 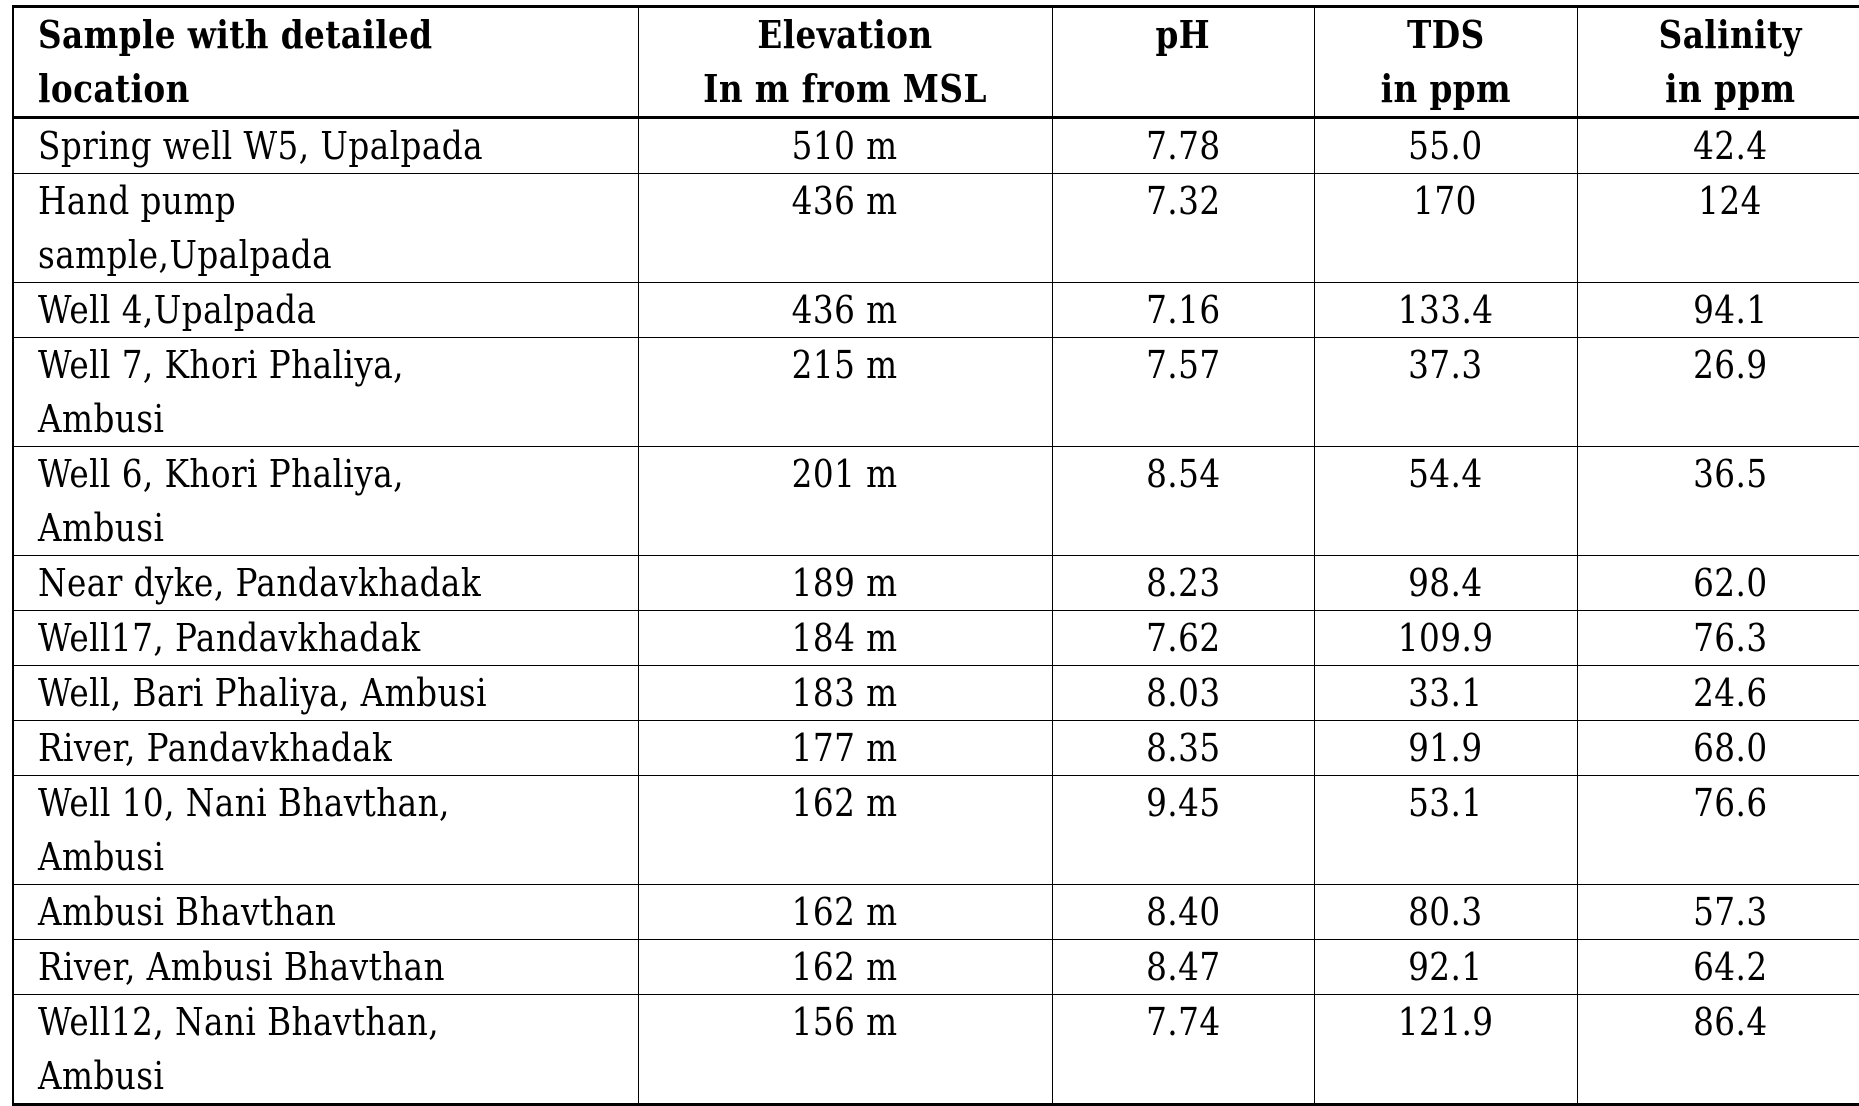 I want to click on cell-elevation: 156 m, so click(x=845, y=1050).